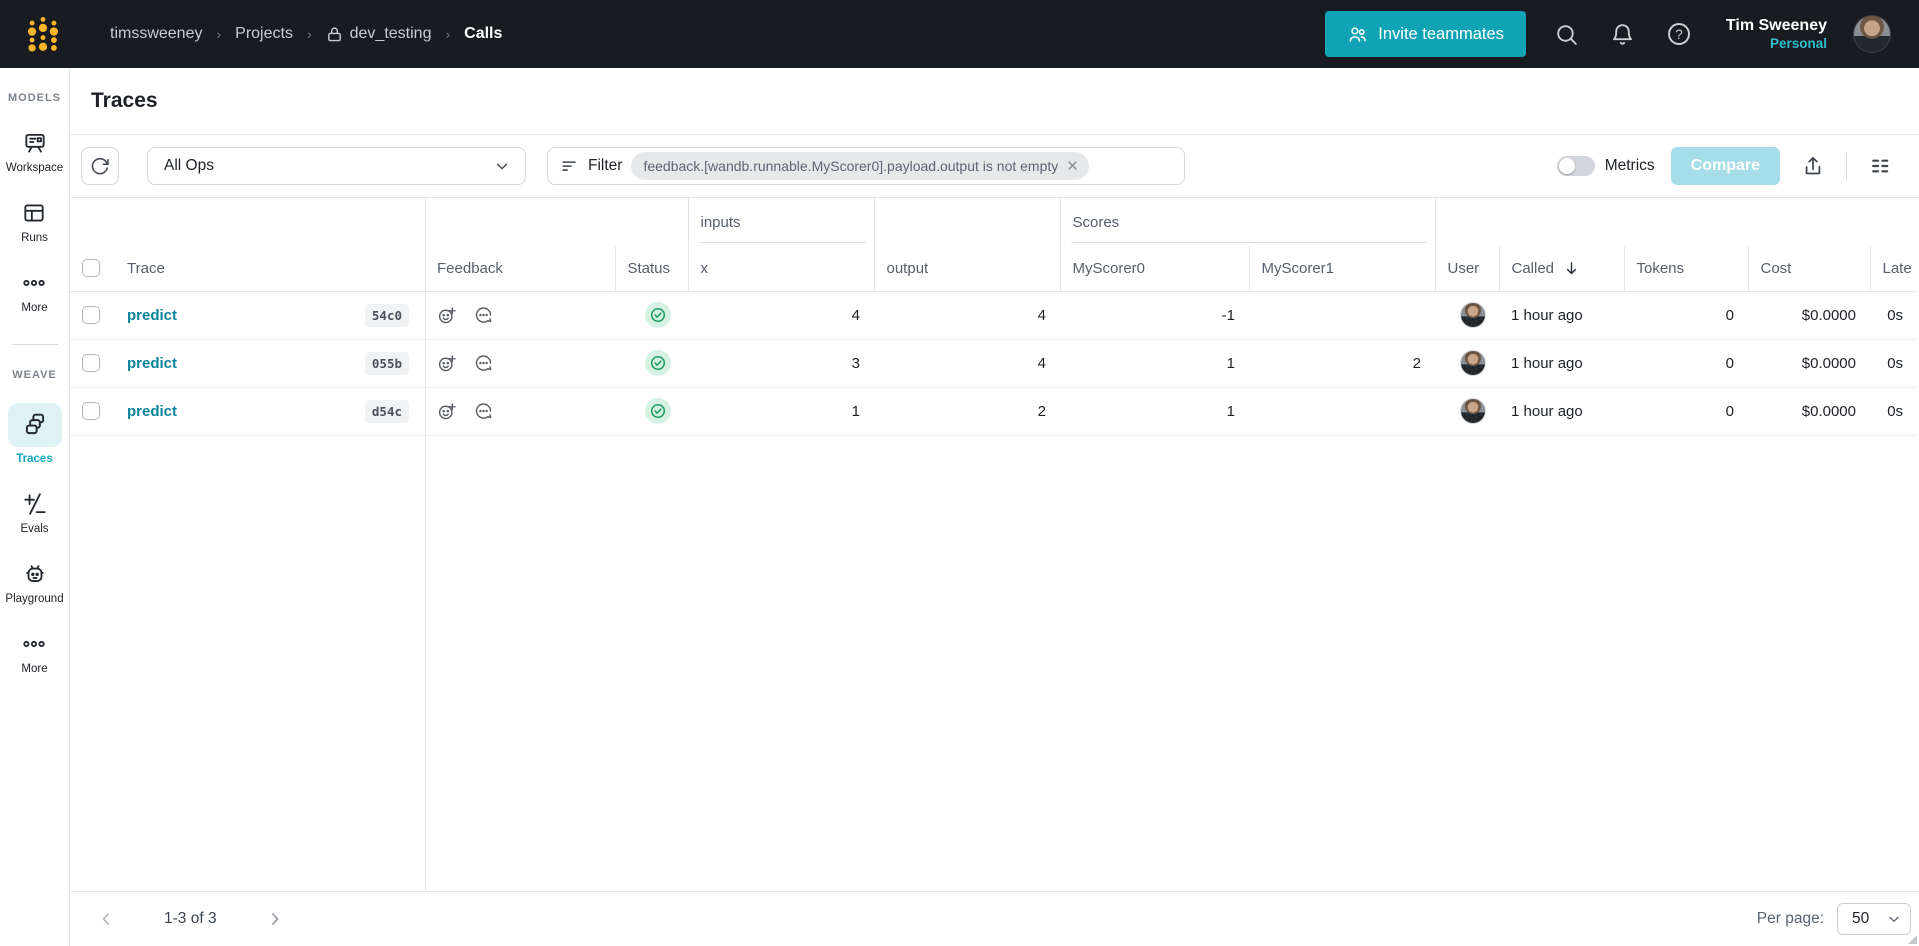 The width and height of the screenshot is (1919, 946). I want to click on col-header-trace: Trace, so click(270, 269).